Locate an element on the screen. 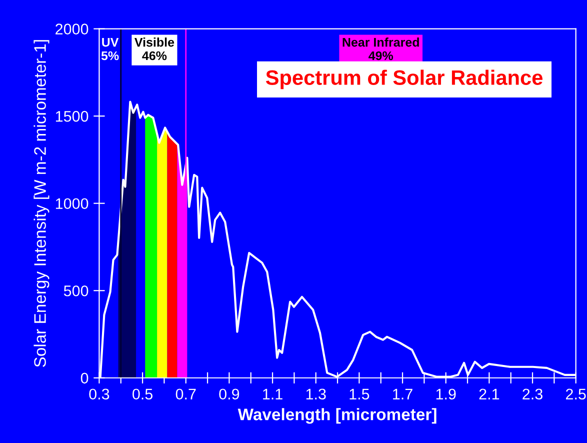 Image resolution: width=587 pixels, height=443 pixels. x-tick-label: 0.7 is located at coordinates (186, 394).